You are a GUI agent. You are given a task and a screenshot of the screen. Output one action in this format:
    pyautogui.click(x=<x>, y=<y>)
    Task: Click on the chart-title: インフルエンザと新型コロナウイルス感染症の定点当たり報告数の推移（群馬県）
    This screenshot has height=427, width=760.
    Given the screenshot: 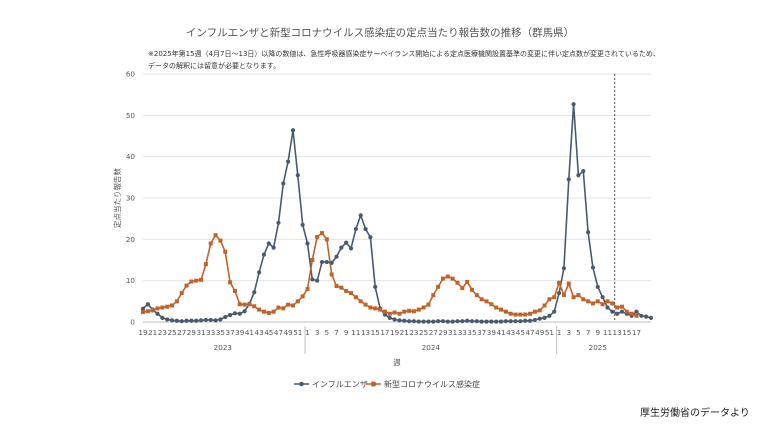 What is the action you would take?
    pyautogui.click(x=380, y=32)
    